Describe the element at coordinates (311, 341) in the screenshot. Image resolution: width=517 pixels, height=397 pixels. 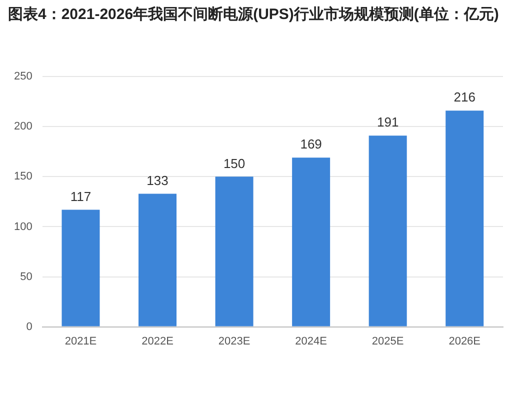
I see `x-tick-label: 2024E` at that location.